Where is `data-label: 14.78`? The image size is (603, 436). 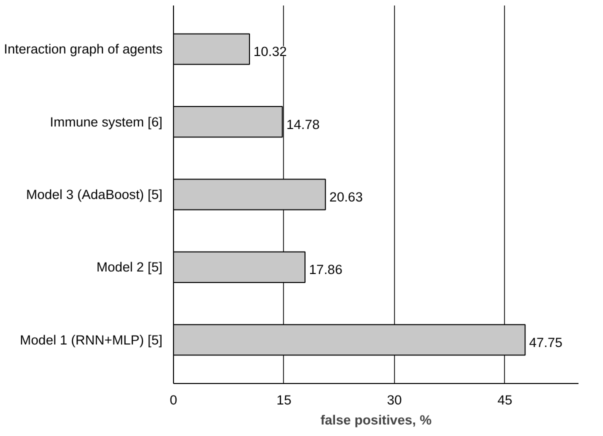
data-label: 14.78 is located at coordinates (303, 124).